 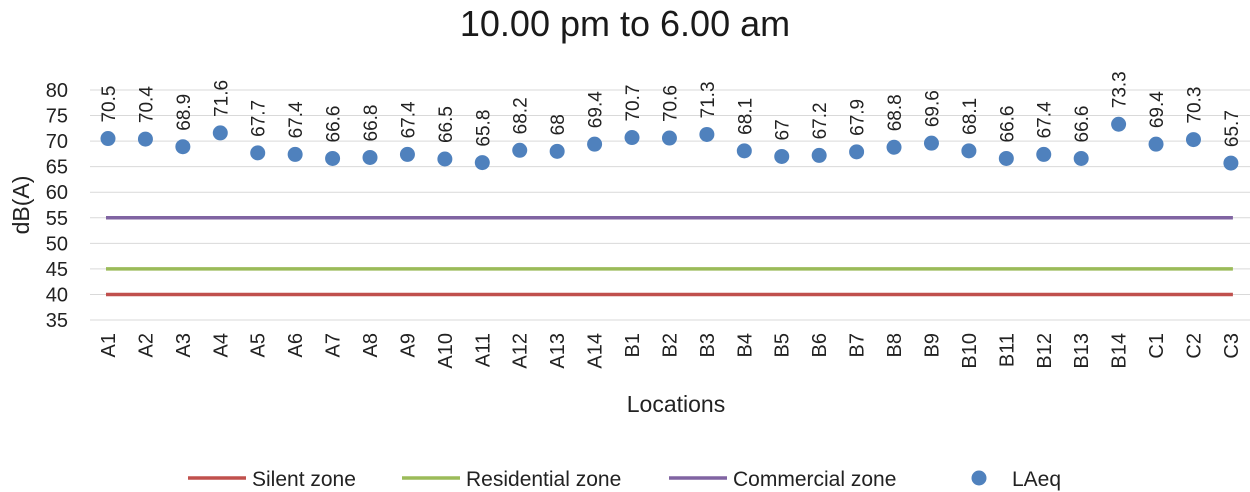 I want to click on data-label: 67, so click(x=783, y=129).